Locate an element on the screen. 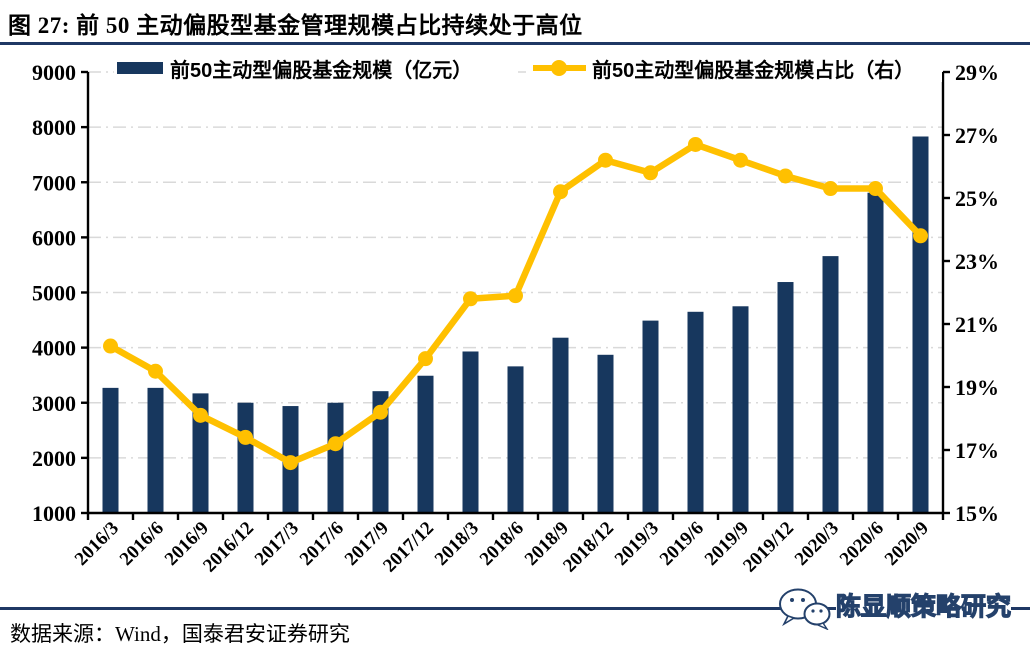 The width and height of the screenshot is (1030, 656). right-tick-label: 23% is located at coordinates (977, 261).